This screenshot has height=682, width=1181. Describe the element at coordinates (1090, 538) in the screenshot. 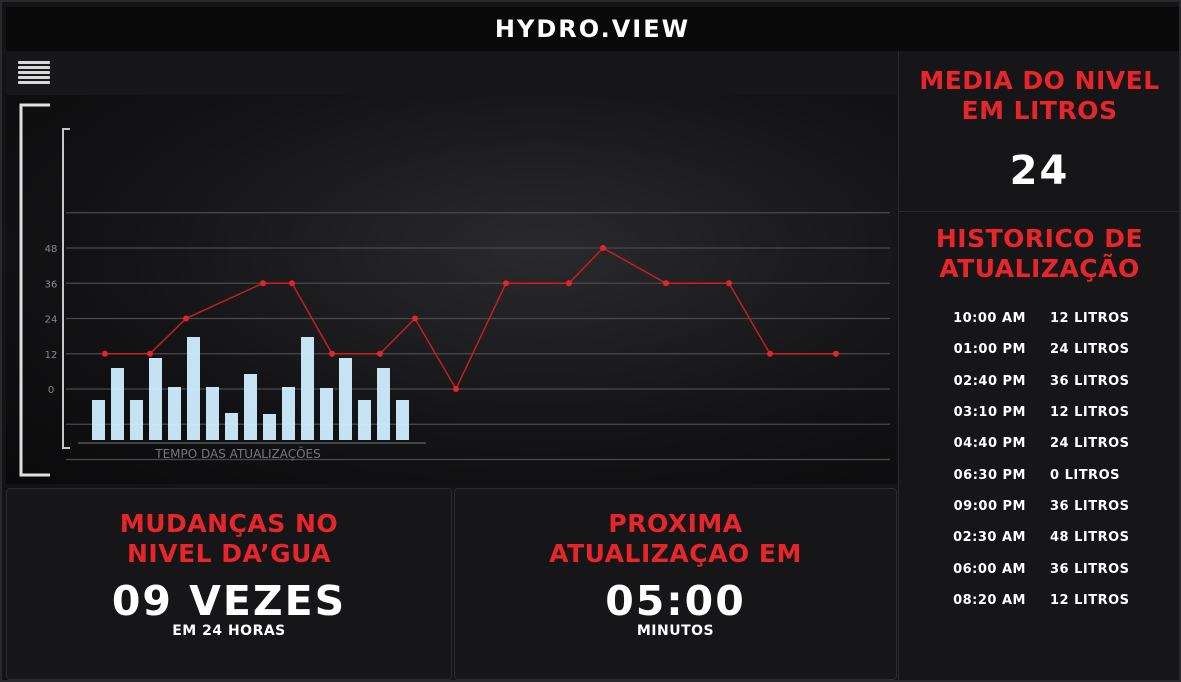

I see `history-value: 48 LITROS` at that location.